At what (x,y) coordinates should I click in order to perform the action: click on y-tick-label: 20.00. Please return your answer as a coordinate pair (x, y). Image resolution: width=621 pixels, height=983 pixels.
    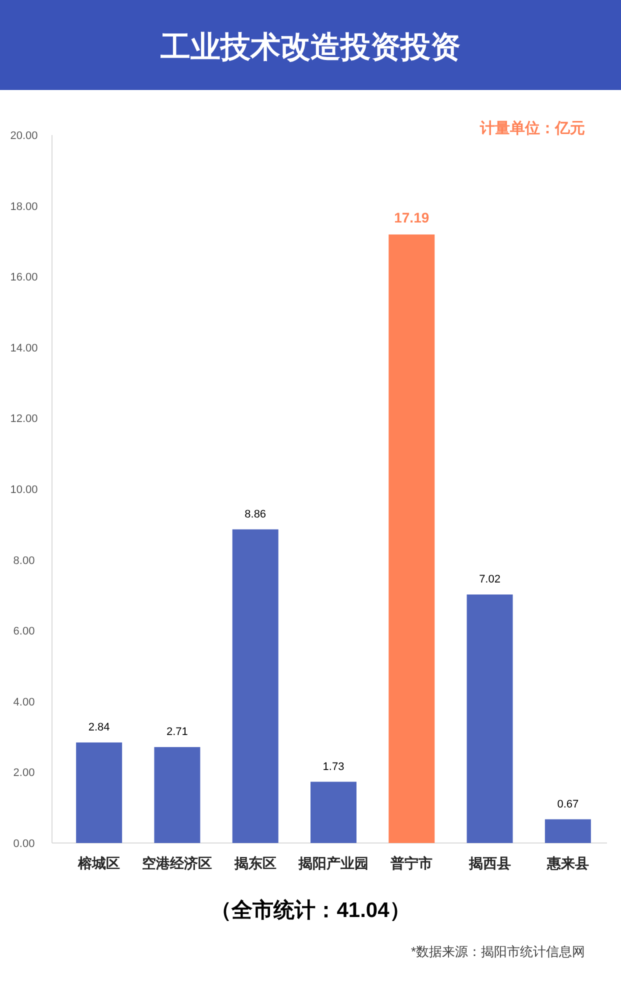
    Looking at the image, I should click on (24, 136).